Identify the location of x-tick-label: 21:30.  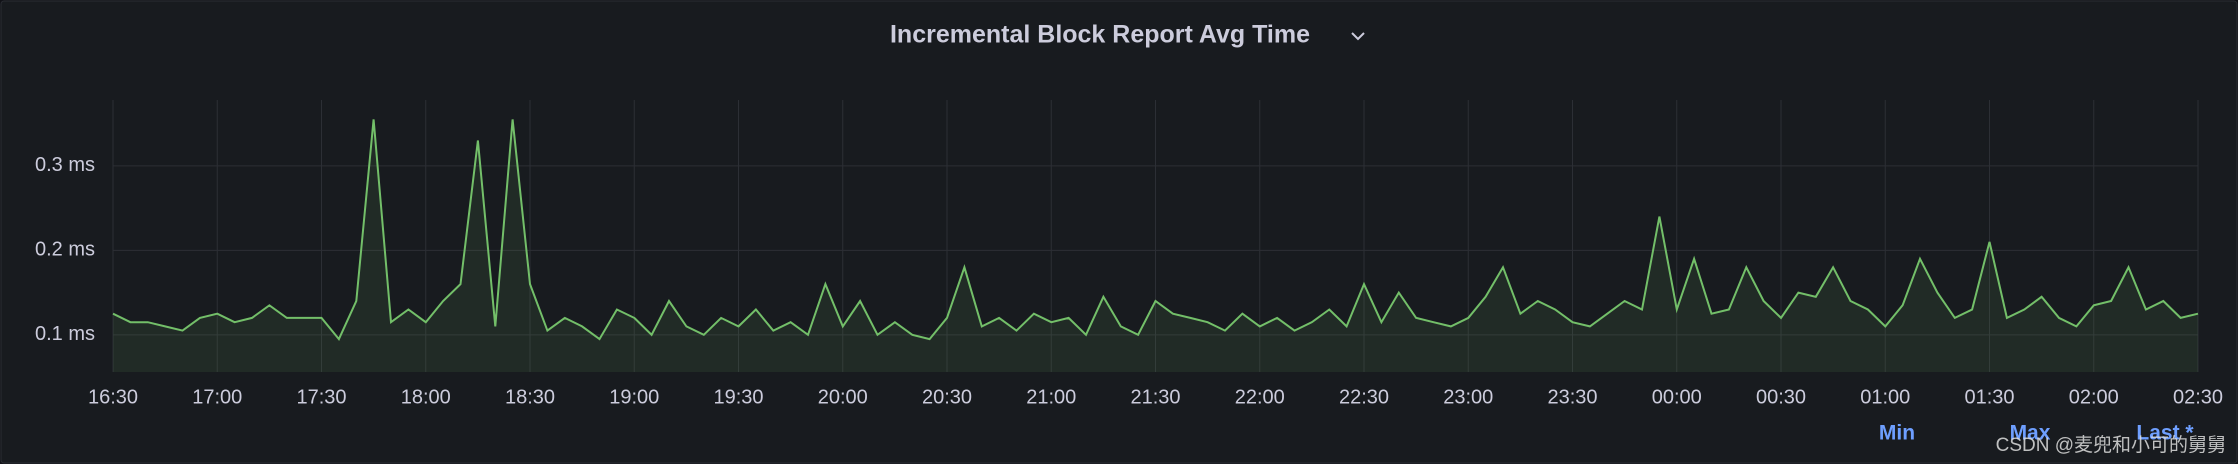
(1155, 397).